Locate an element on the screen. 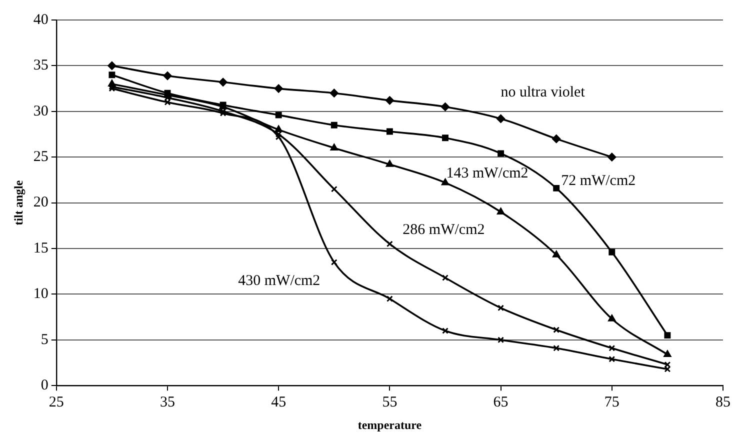 The height and width of the screenshot is (445, 751). x-tick-label: 75 is located at coordinates (612, 402).